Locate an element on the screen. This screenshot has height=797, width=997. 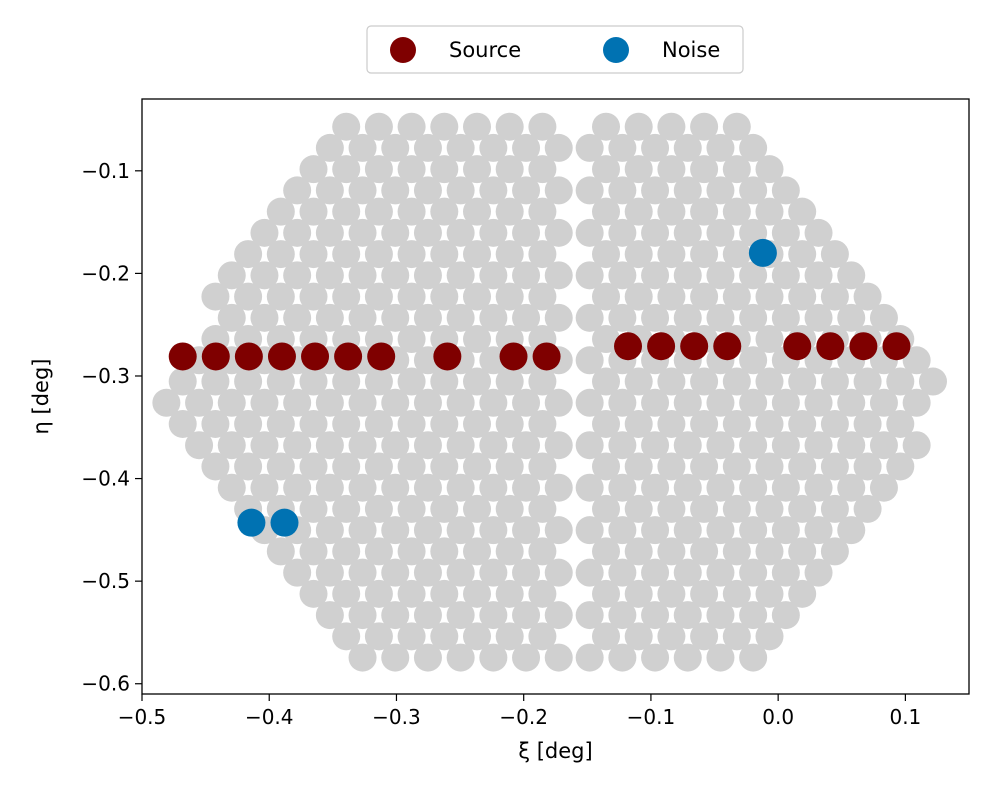
y-tick-label: −0.1 is located at coordinates (105, 171).